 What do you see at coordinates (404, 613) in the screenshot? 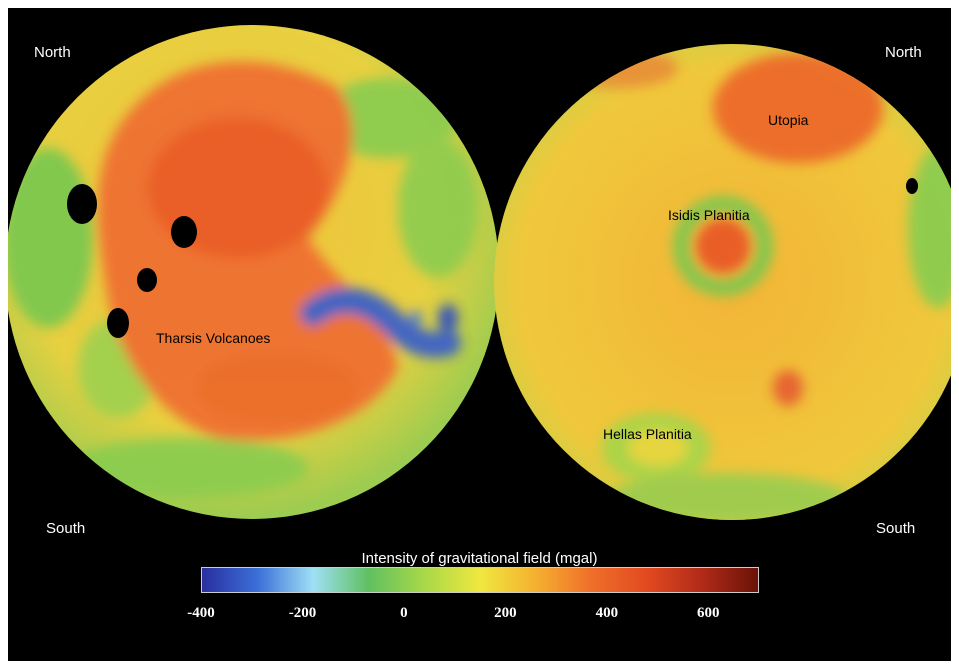
I see `colorbar-tick-label: 0` at bounding box center [404, 613].